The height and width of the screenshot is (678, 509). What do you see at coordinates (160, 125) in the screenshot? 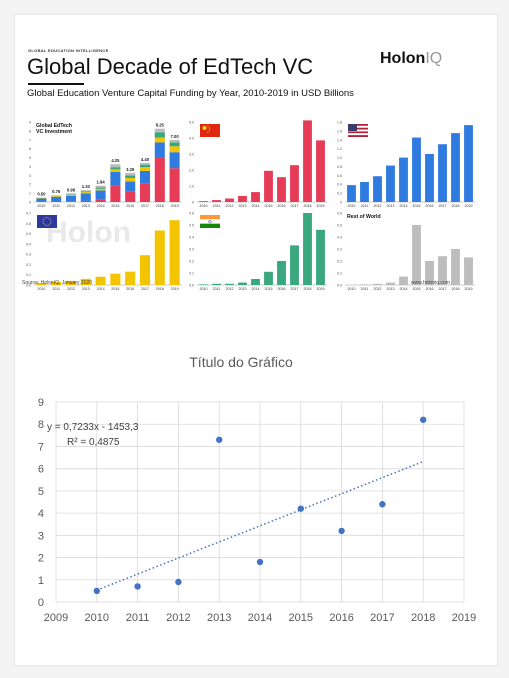
I see `bar-total-label: 8.25` at bounding box center [160, 125].